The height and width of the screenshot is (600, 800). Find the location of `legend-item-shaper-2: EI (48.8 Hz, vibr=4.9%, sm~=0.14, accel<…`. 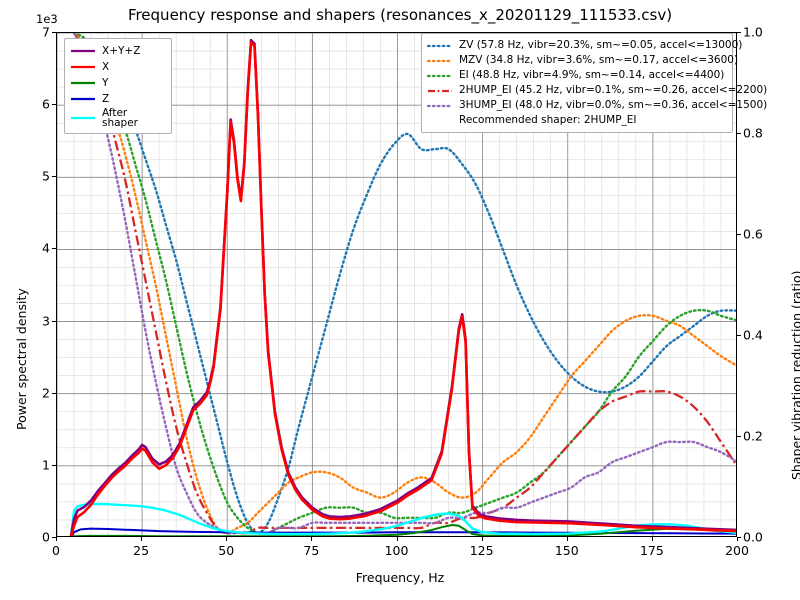

legend-item-shaper-2: EI (48.8 Hz, vibr=4.9%, sm~=0.14, accel<… is located at coordinates (576, 75).